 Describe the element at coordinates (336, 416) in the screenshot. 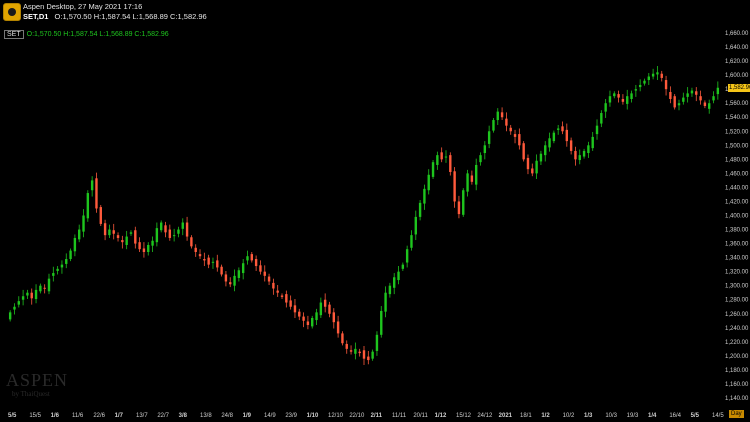

I see `x-tick-label: 12/10` at that location.